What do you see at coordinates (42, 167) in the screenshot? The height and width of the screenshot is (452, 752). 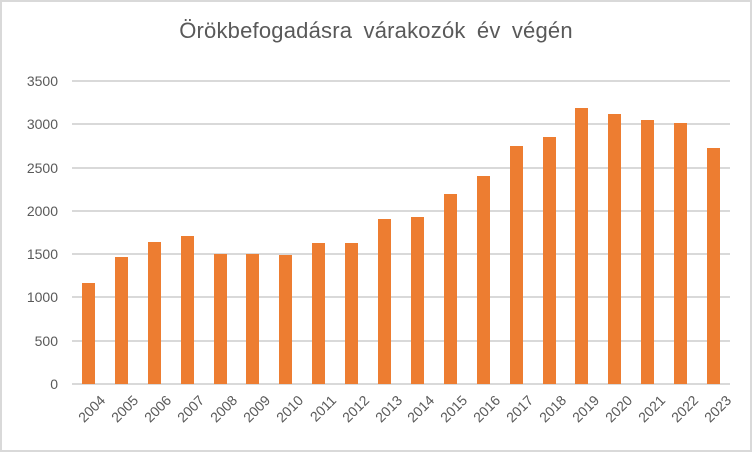 I see `y-axis-tick-label: 2500` at bounding box center [42, 167].